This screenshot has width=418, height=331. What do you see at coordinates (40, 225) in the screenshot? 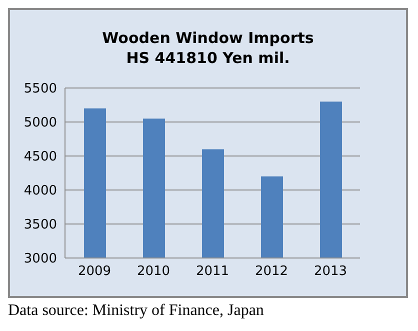
I see `y-tick-label: 3500` at bounding box center [40, 225].